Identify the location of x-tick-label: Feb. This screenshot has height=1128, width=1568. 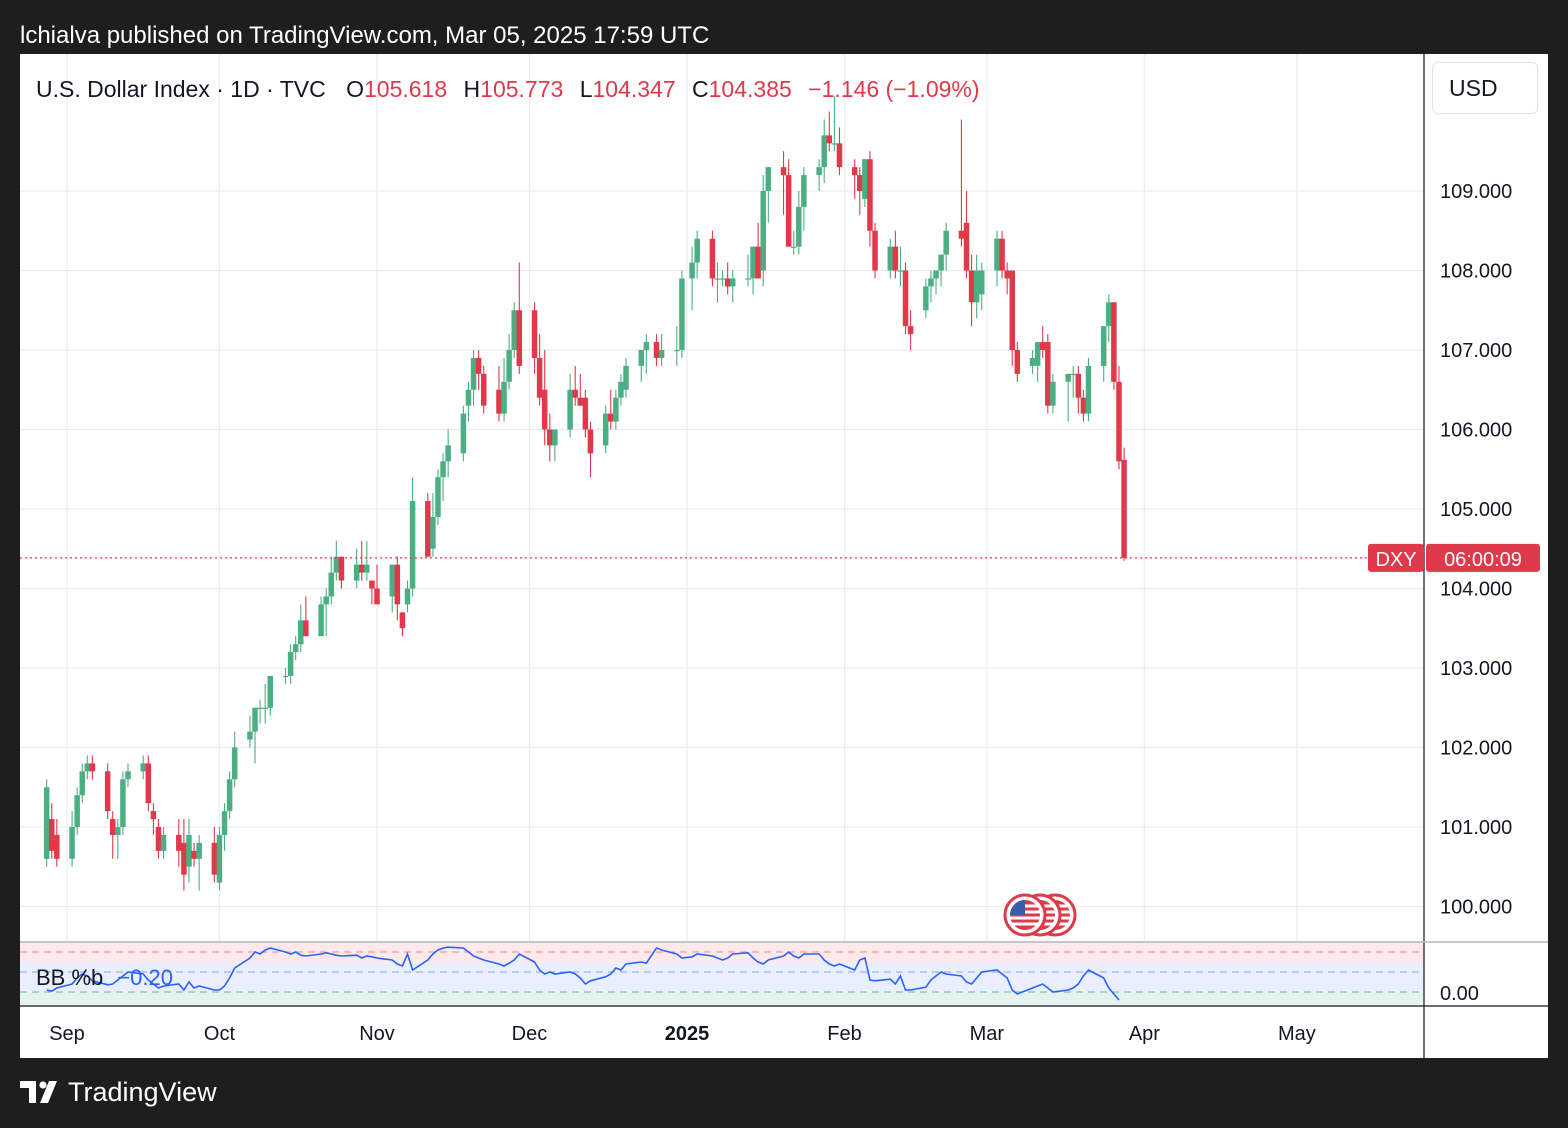
(844, 1034).